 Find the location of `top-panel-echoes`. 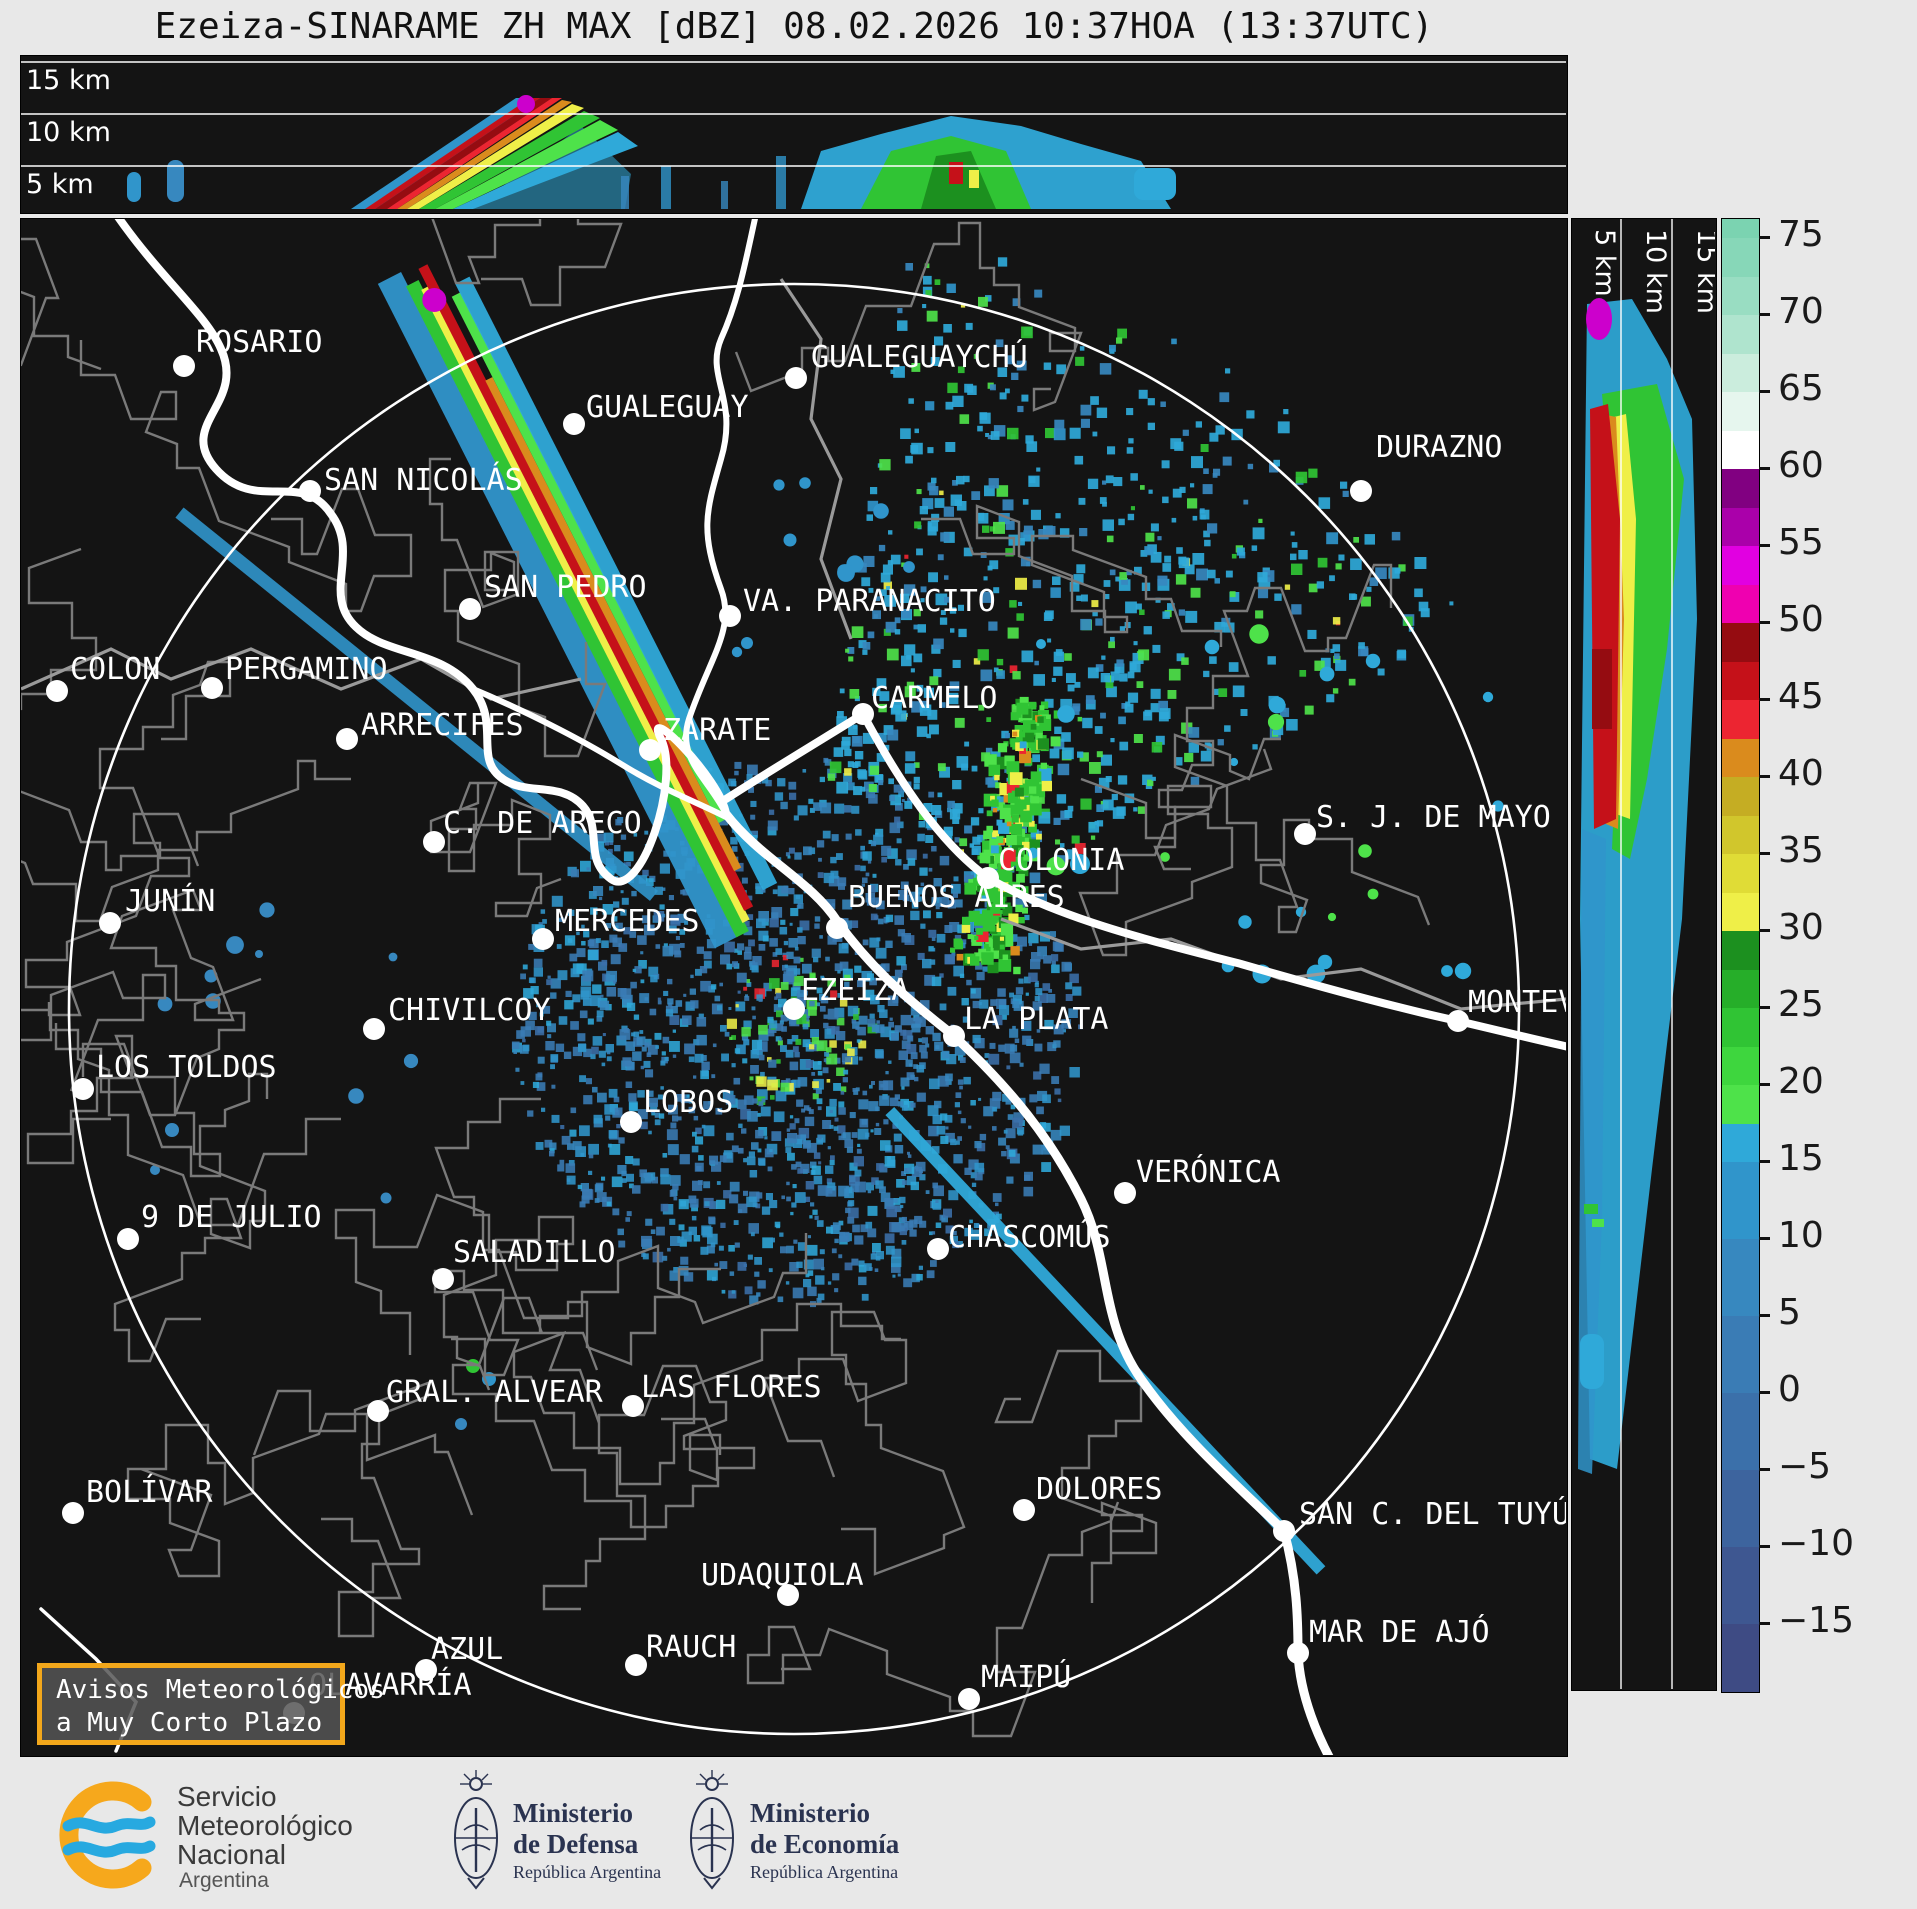

top-panel-echoes is located at coordinates (651, 152).